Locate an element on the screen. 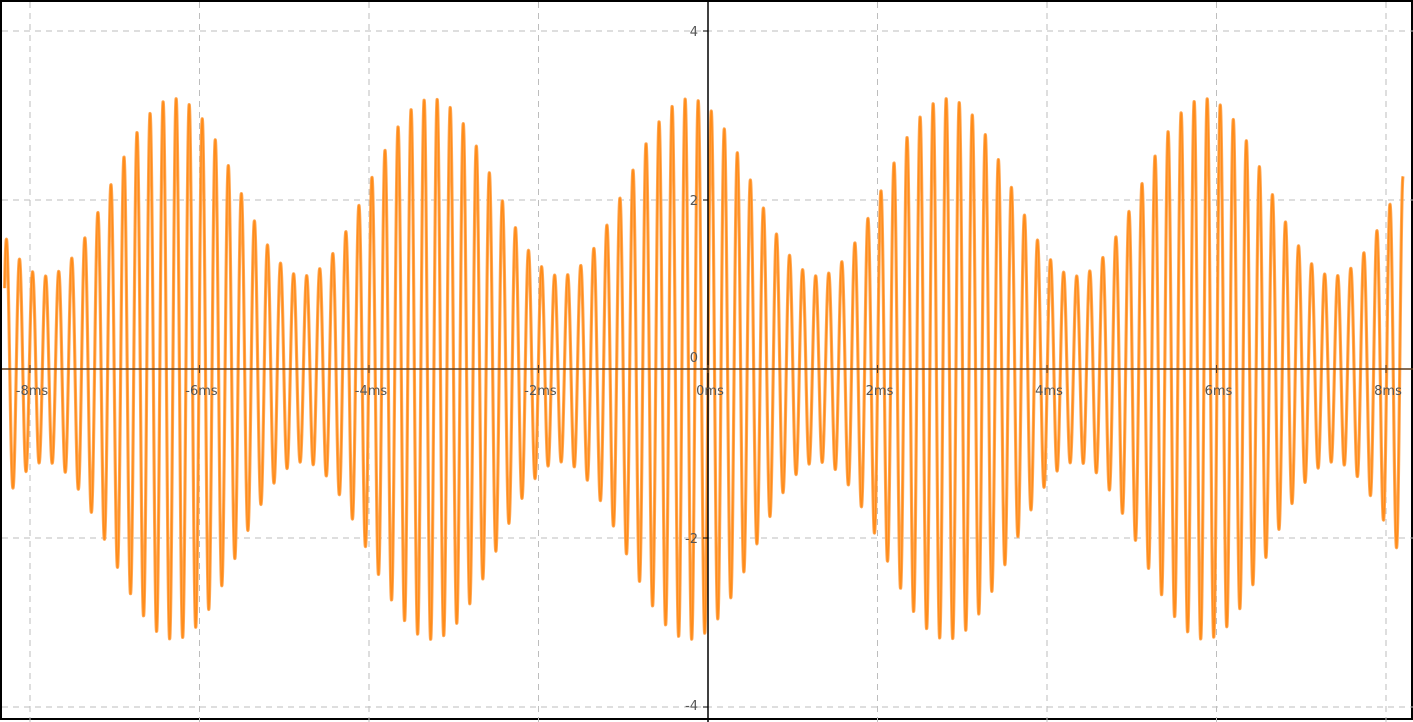  y-tick-label: 4 is located at coordinates (694, 32).